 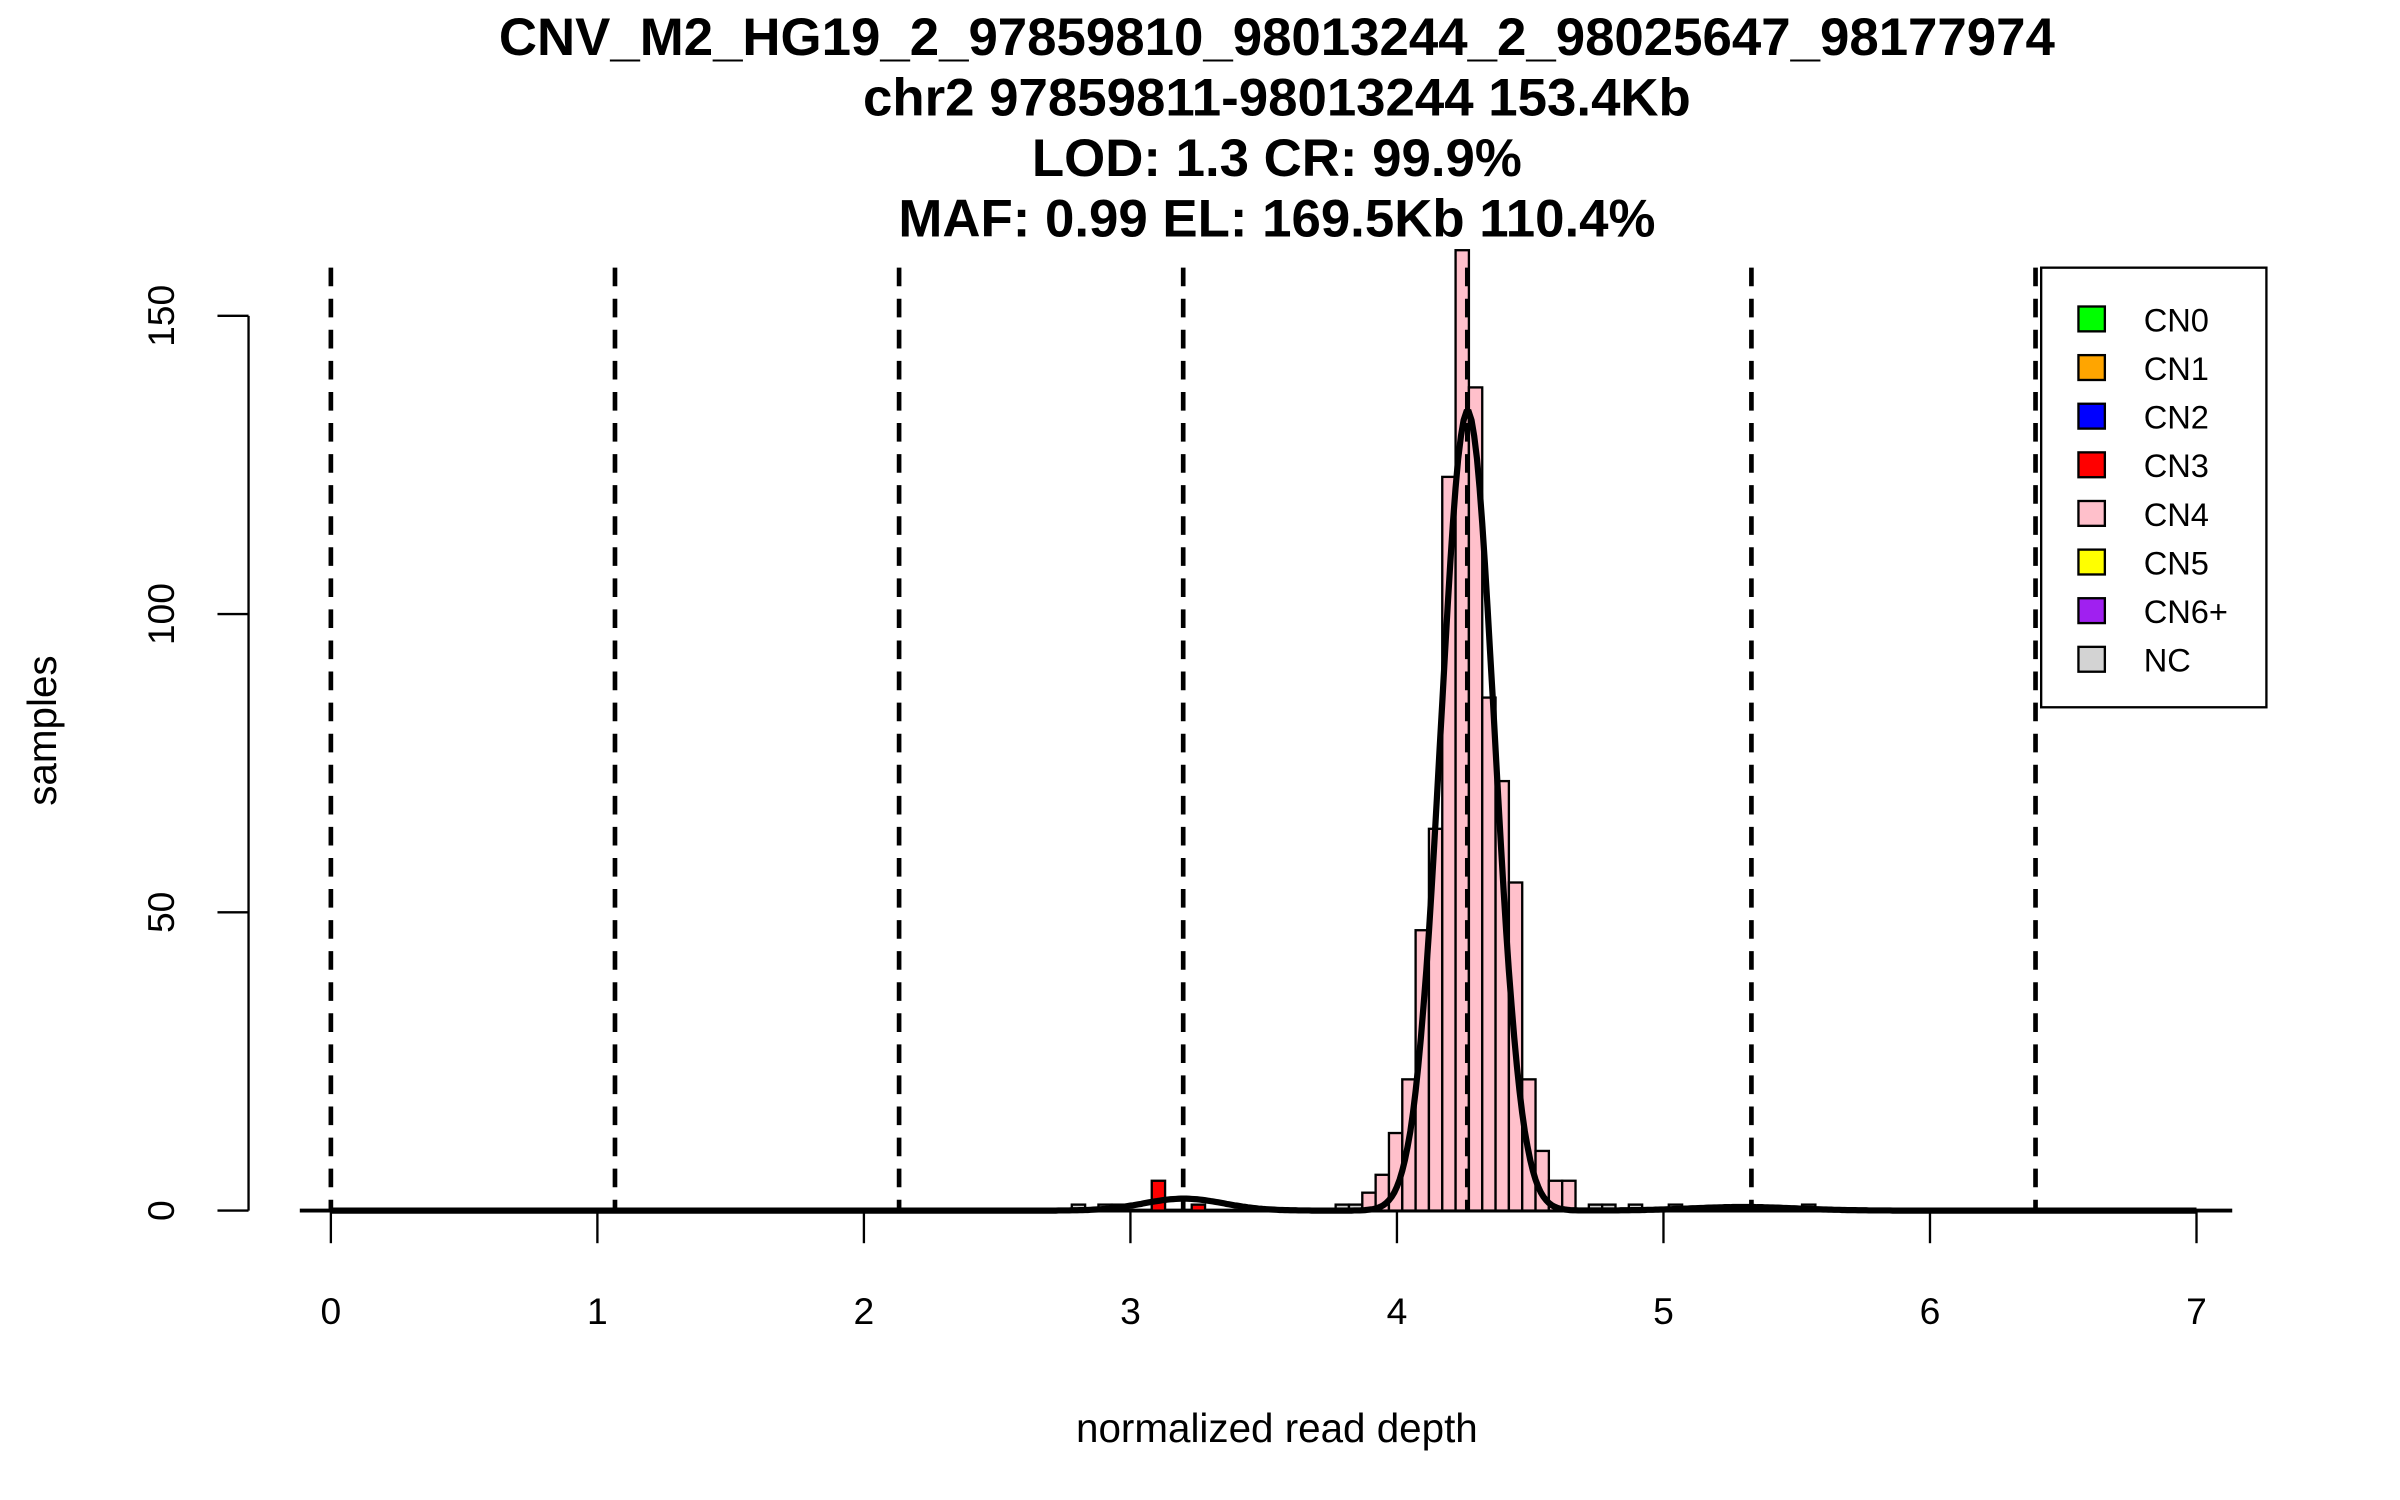 What do you see at coordinates (2167, 660) in the screenshot?
I see `legend-label: NC` at bounding box center [2167, 660].